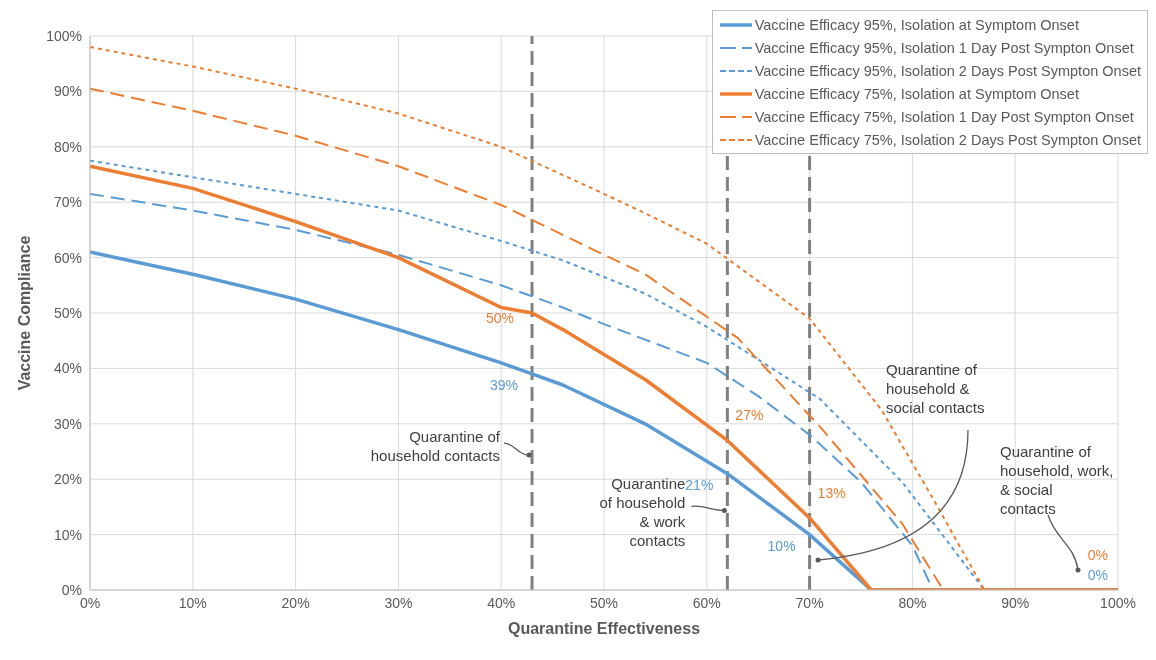 The height and width of the screenshot is (660, 1156). What do you see at coordinates (1118, 602) in the screenshot?
I see `x-tick-label: 100%` at bounding box center [1118, 602].